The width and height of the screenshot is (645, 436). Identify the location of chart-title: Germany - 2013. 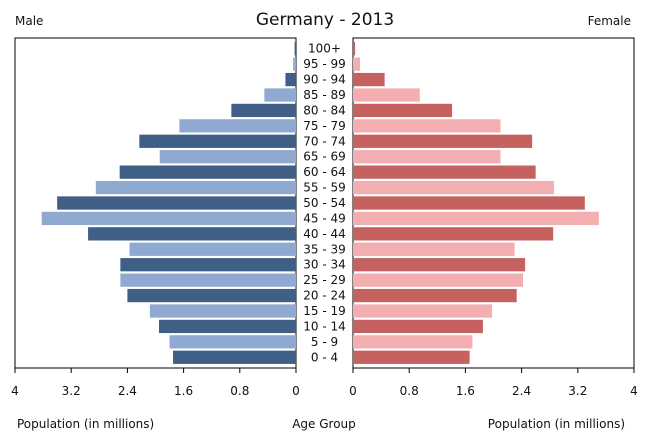
(325, 20).